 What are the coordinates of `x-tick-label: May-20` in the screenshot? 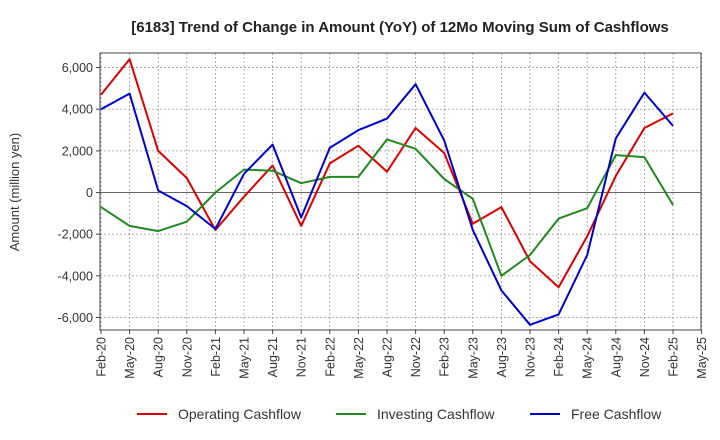 It's located at (130, 358).